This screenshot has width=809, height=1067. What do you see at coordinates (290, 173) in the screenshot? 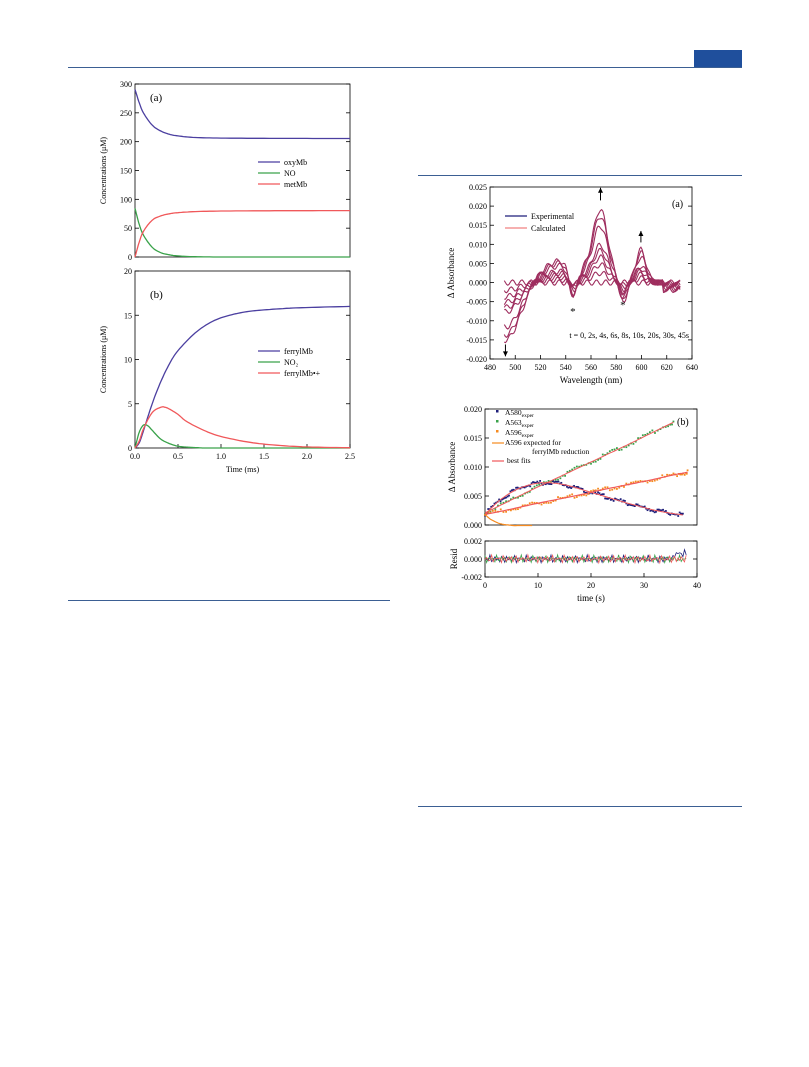
I see `legend-item-NO-label: NO` at bounding box center [290, 173].